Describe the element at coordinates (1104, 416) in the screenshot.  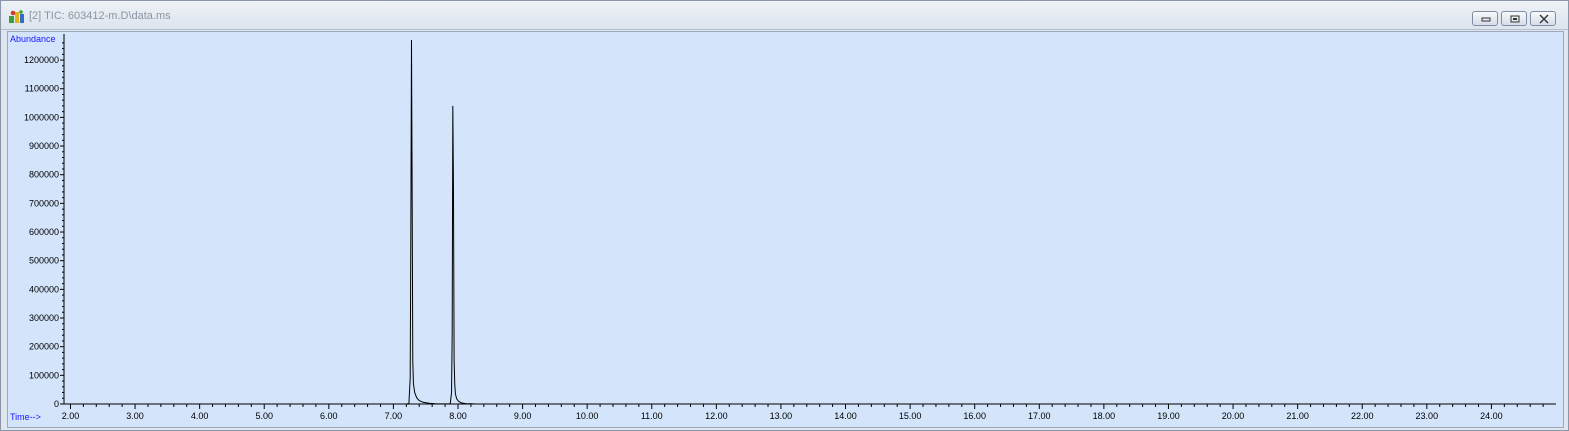
I see `x-tick-label: 18.00` at that location.